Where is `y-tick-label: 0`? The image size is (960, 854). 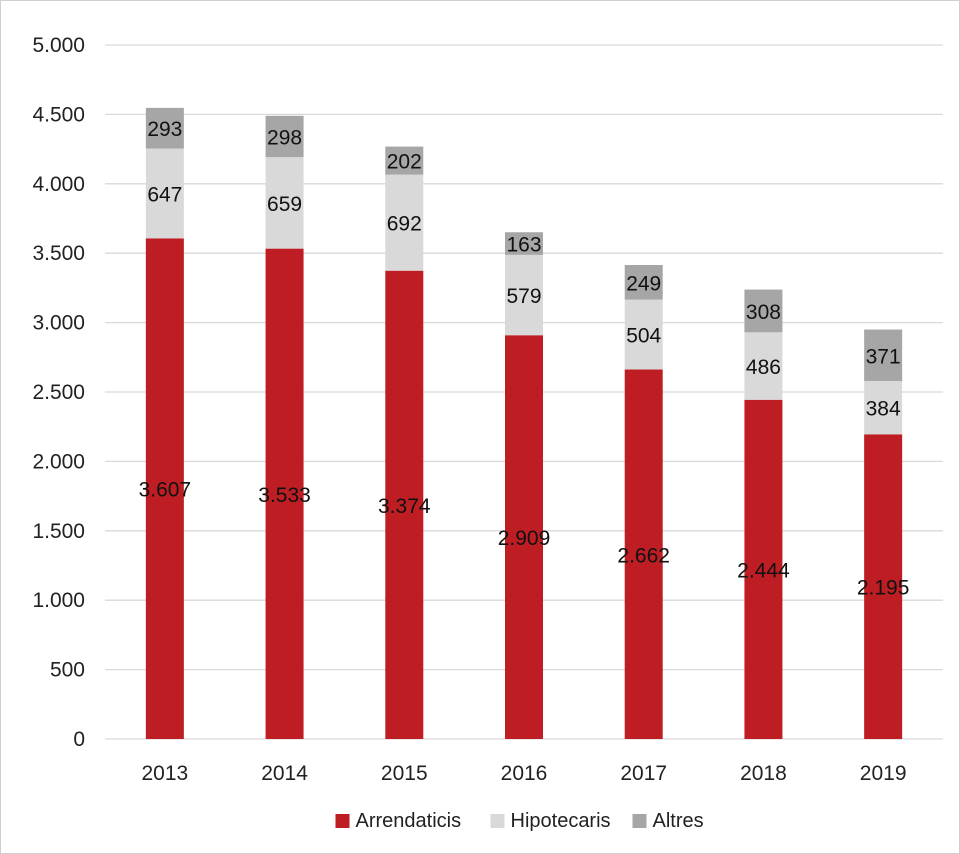 y-tick-label: 0 is located at coordinates (79, 739).